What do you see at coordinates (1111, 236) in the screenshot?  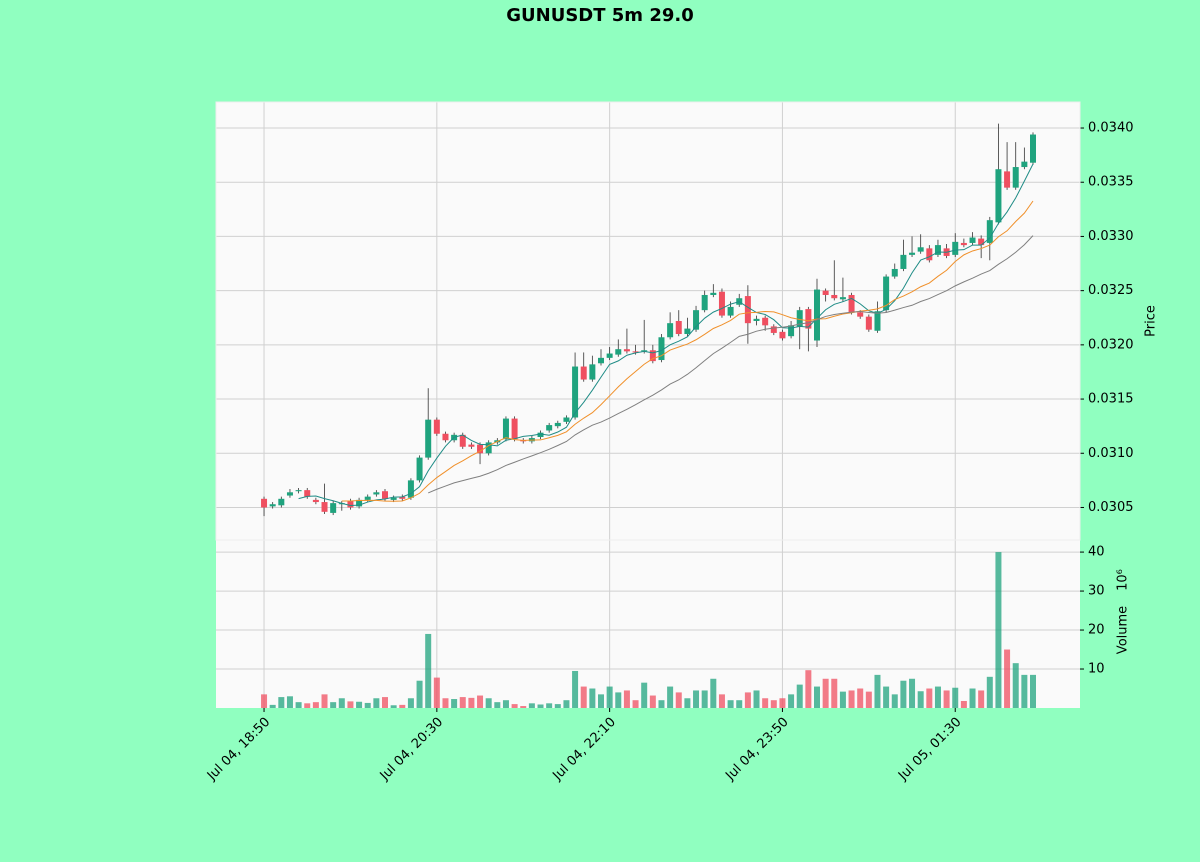 I see `y-tick-label: 0.0330` at bounding box center [1111, 236].